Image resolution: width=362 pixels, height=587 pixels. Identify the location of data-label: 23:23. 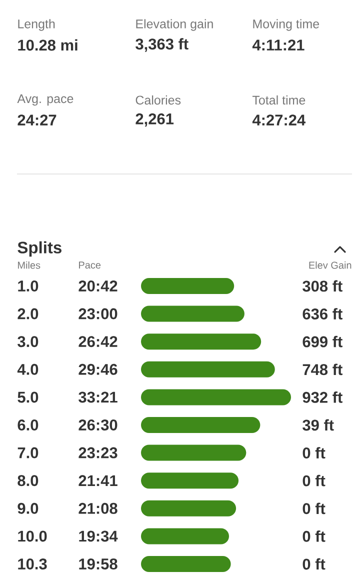
(98, 452).